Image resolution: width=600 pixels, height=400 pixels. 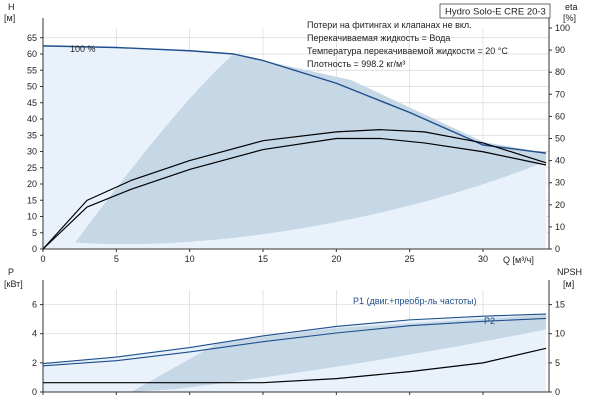 What do you see at coordinates (560, 116) in the screenshot?
I see `right-tick-label: 60` at bounding box center [560, 116].